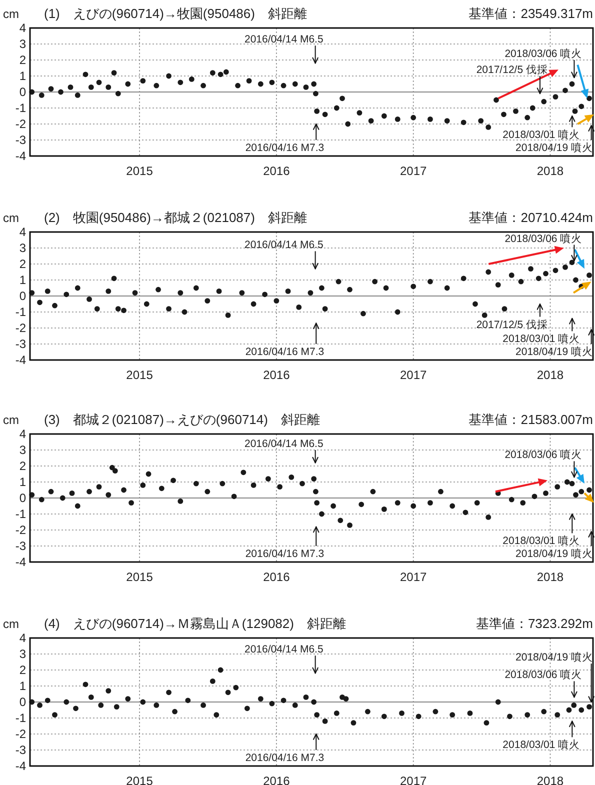  What do you see at coordinates (530, 13) in the screenshot?
I see `chart-subtitle: 基準値：23549.317m` at bounding box center [530, 13].